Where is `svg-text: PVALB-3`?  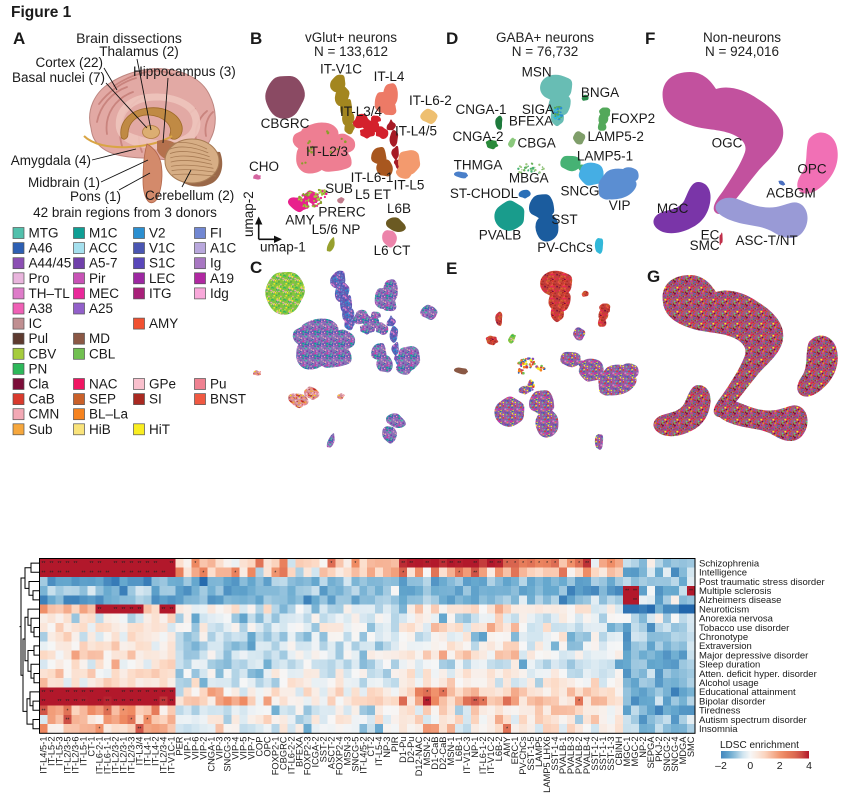 svg-text: PVALB-3 is located at coordinates (571, 756).